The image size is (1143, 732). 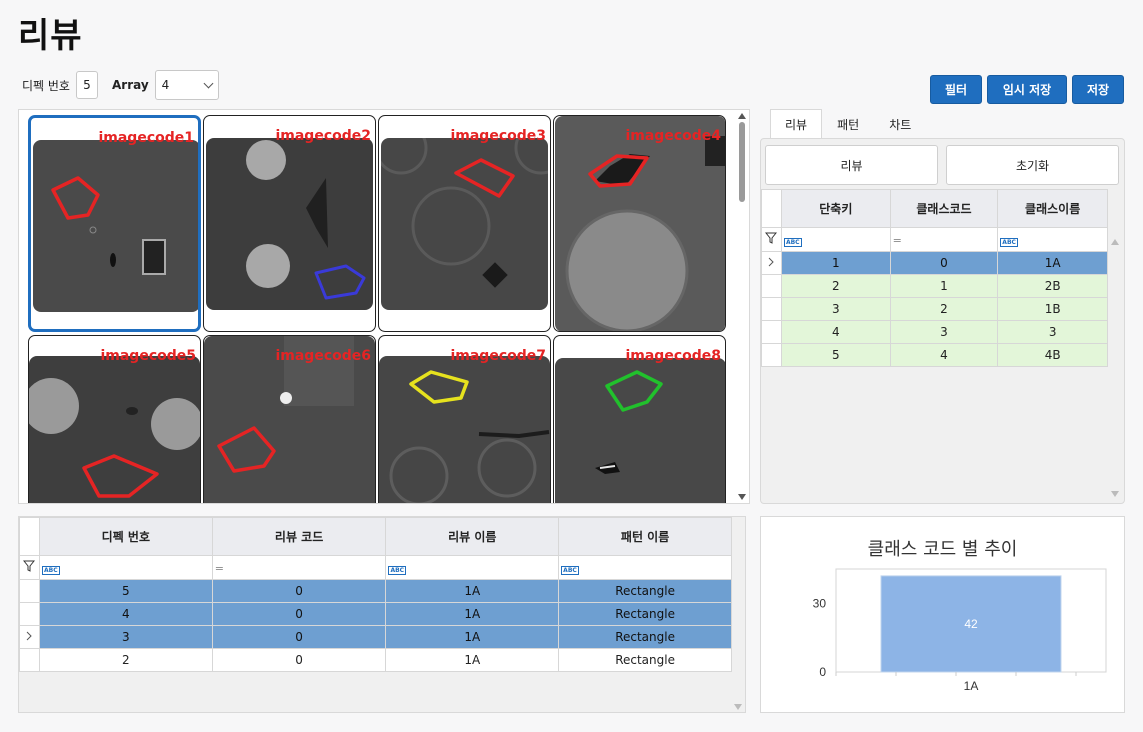 What do you see at coordinates (900, 124) in the screenshot?
I see `tab-chart: 차트` at bounding box center [900, 124].